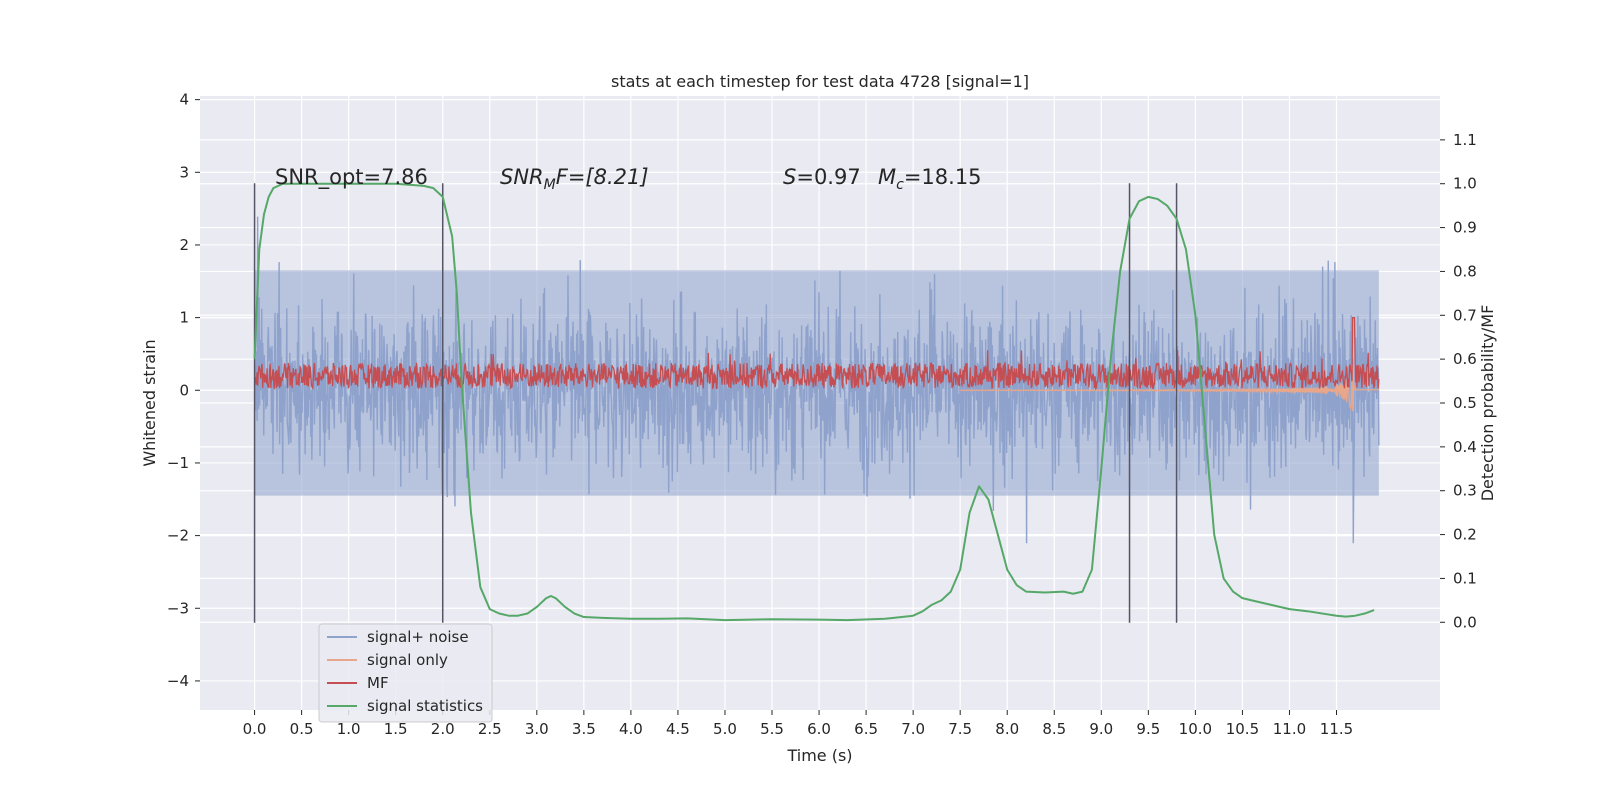 Image resolution: width=1600 pixels, height=800 pixels. Describe the element at coordinates (1487, 403) in the screenshot. I see `y-axis-right-label: Detection probability/MF` at that location.